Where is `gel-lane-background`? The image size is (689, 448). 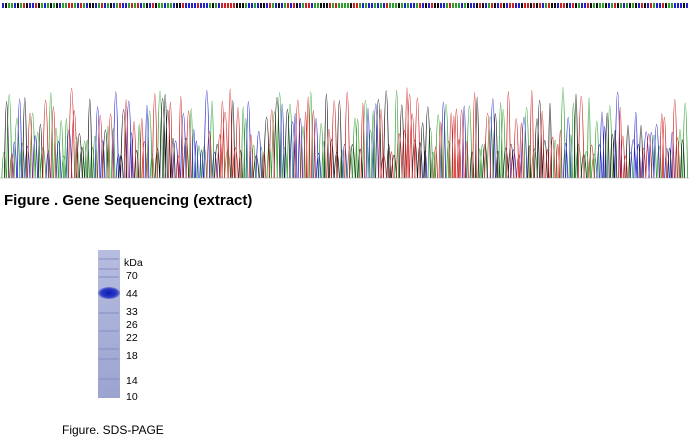 gel-lane-background is located at coordinates (109, 324).